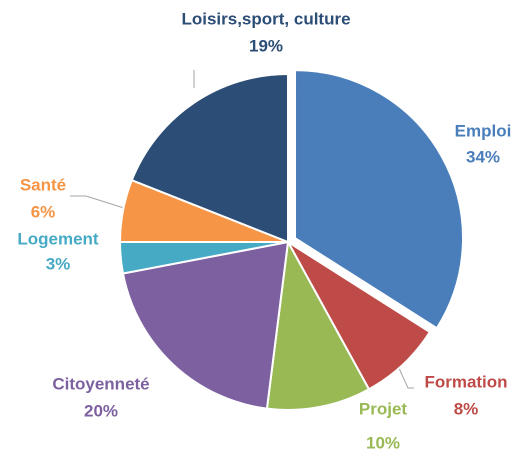  What do you see at coordinates (58, 238) in the screenshot?
I see `slice-label: Logement` at bounding box center [58, 238].